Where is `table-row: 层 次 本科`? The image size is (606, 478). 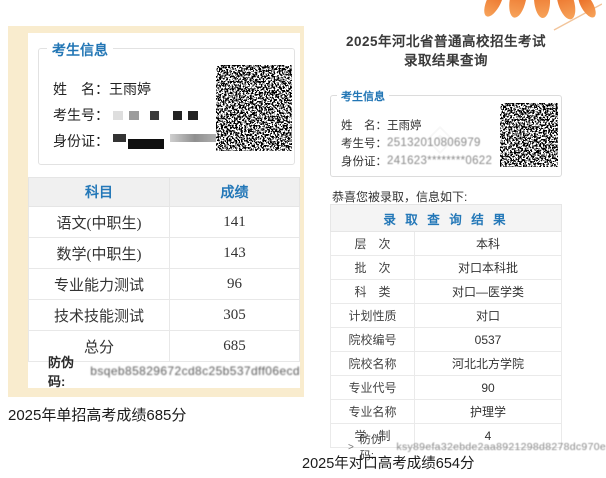
table-row: 层 次 本科 is located at coordinates (446, 243).